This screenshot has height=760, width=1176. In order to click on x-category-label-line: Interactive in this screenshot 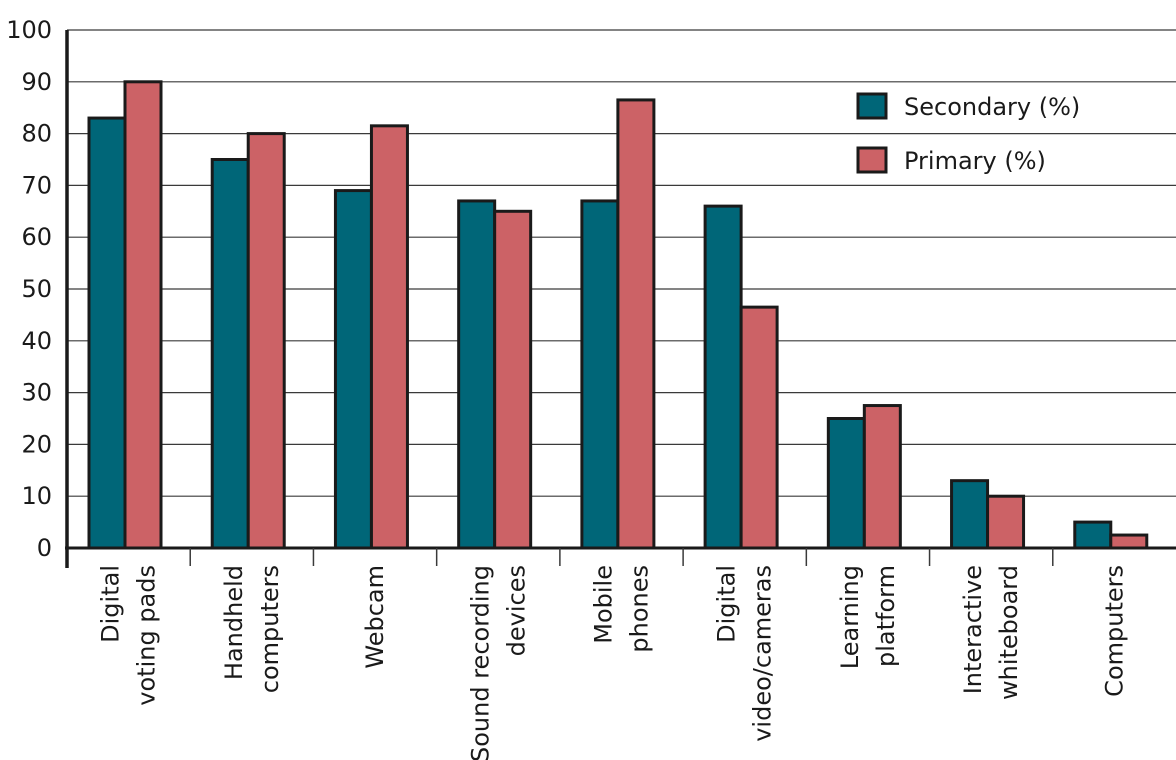, I will do `click(973, 629)`.